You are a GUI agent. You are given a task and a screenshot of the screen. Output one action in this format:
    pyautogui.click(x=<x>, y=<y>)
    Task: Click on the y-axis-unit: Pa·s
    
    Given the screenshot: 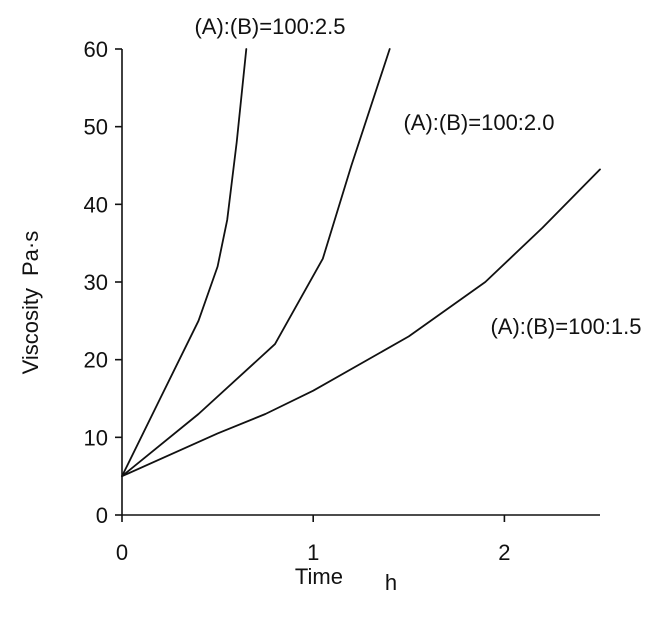 What is the action you would take?
    pyautogui.click(x=30, y=253)
    